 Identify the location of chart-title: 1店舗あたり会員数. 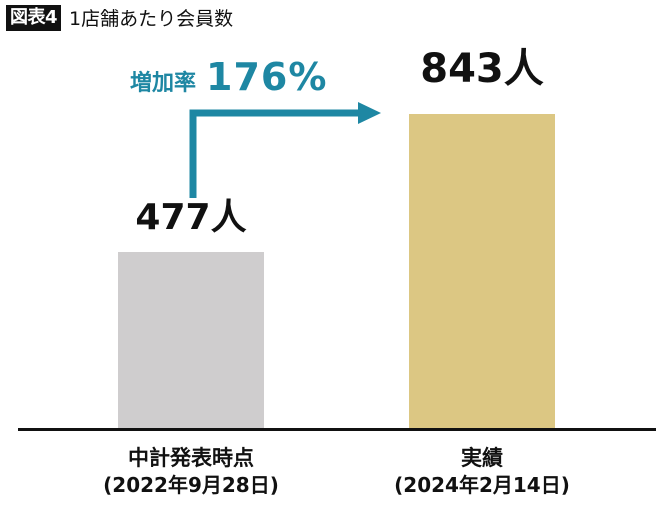
(151, 19).